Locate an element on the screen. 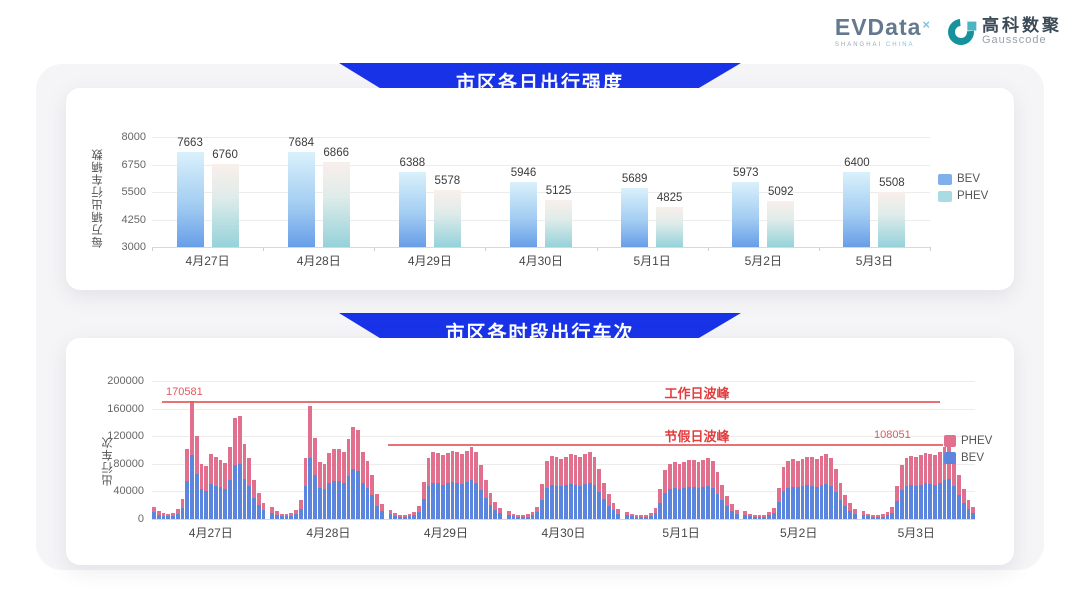 This screenshot has height=608, width=1080. bar-column: 6400 is located at coordinates (857, 192).